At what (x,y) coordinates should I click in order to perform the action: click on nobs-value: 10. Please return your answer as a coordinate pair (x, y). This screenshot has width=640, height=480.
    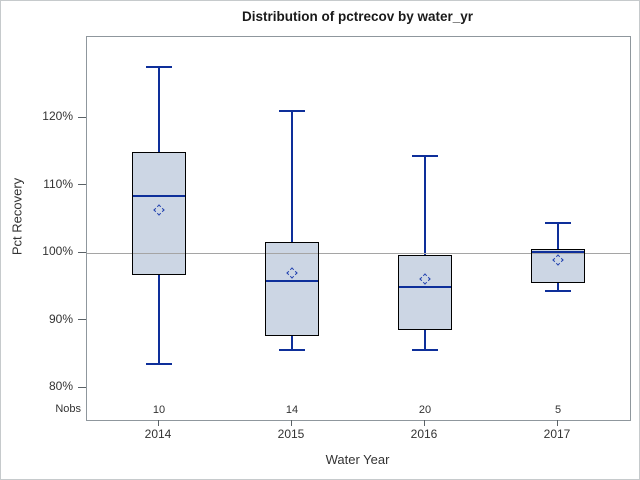
    Looking at the image, I should click on (159, 410).